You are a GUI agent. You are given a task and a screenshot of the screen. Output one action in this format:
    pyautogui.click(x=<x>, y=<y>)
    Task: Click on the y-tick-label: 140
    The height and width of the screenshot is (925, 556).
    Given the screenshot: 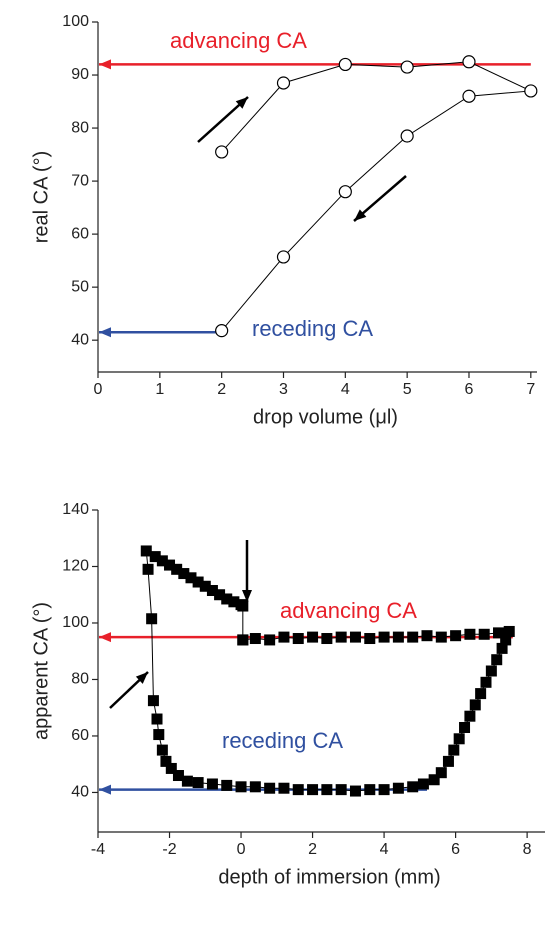 What is the action you would take?
    pyautogui.click(x=75, y=509)
    